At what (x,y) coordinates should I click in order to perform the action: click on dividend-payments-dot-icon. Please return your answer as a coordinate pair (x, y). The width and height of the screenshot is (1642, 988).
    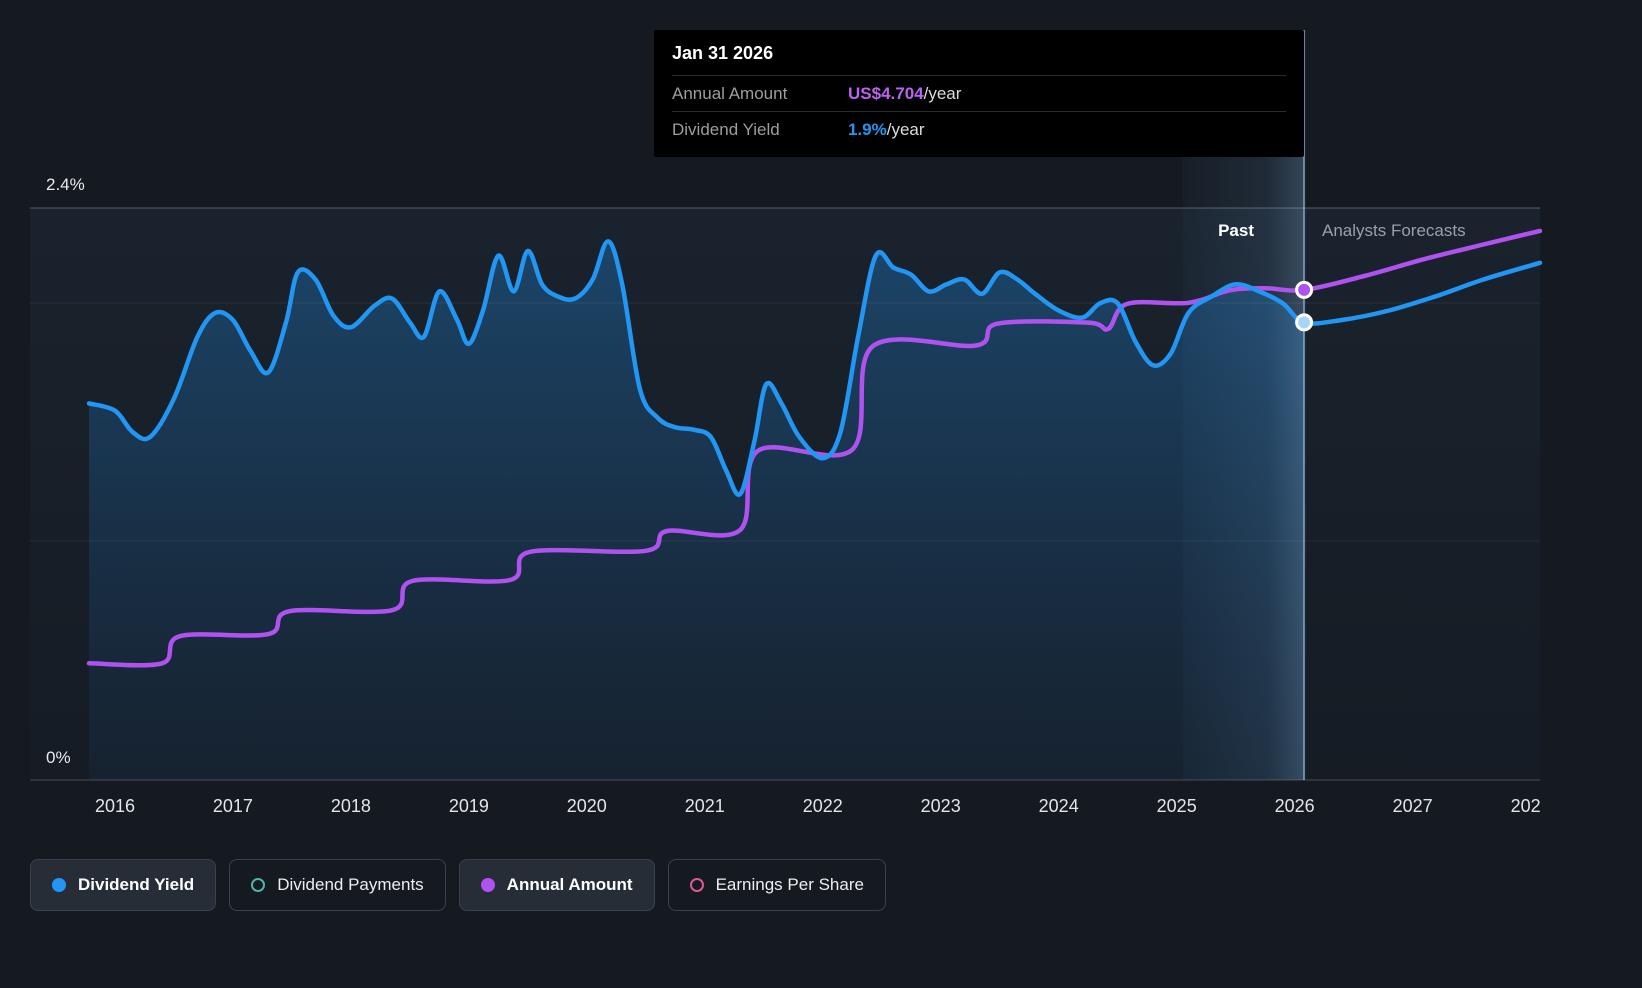
    Looking at the image, I should click on (258, 885).